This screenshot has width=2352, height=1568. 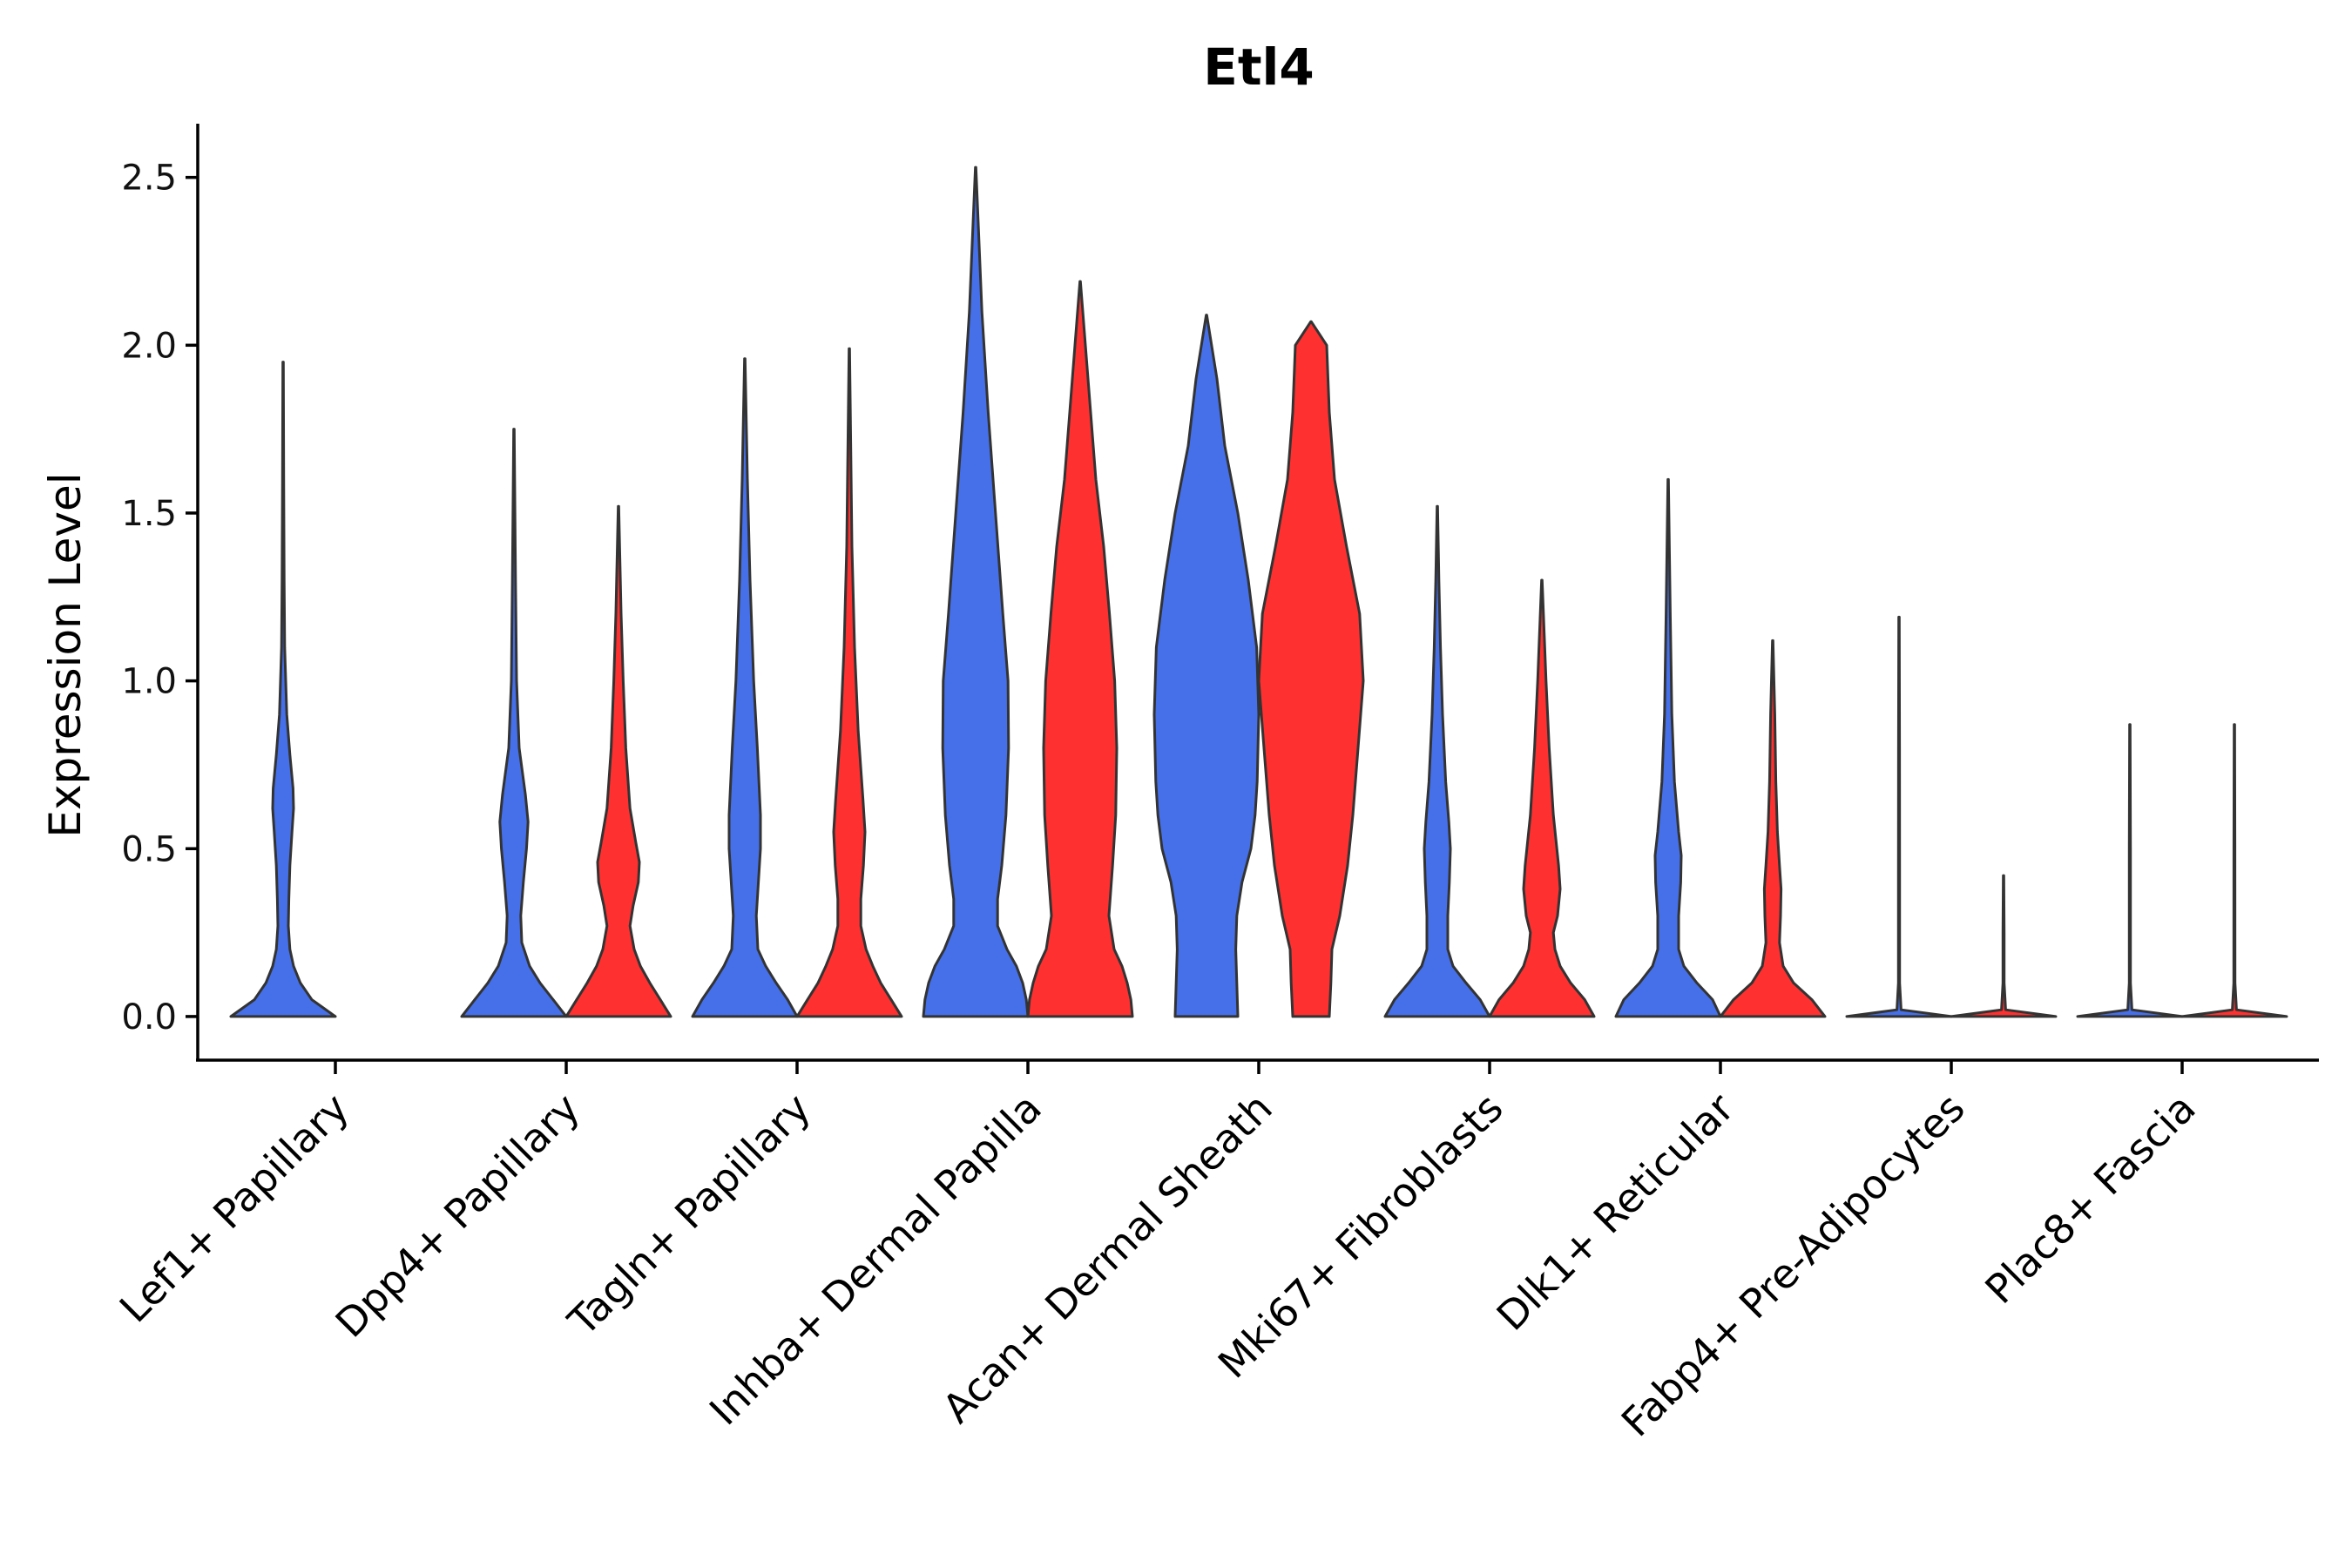 I want to click on x-tick-label: Dpp4+ Papillary, so click(x=458, y=1216).